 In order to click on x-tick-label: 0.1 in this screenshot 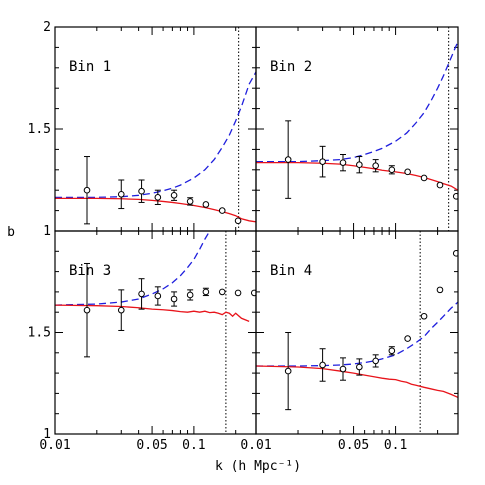, I will do `click(395, 445)`.